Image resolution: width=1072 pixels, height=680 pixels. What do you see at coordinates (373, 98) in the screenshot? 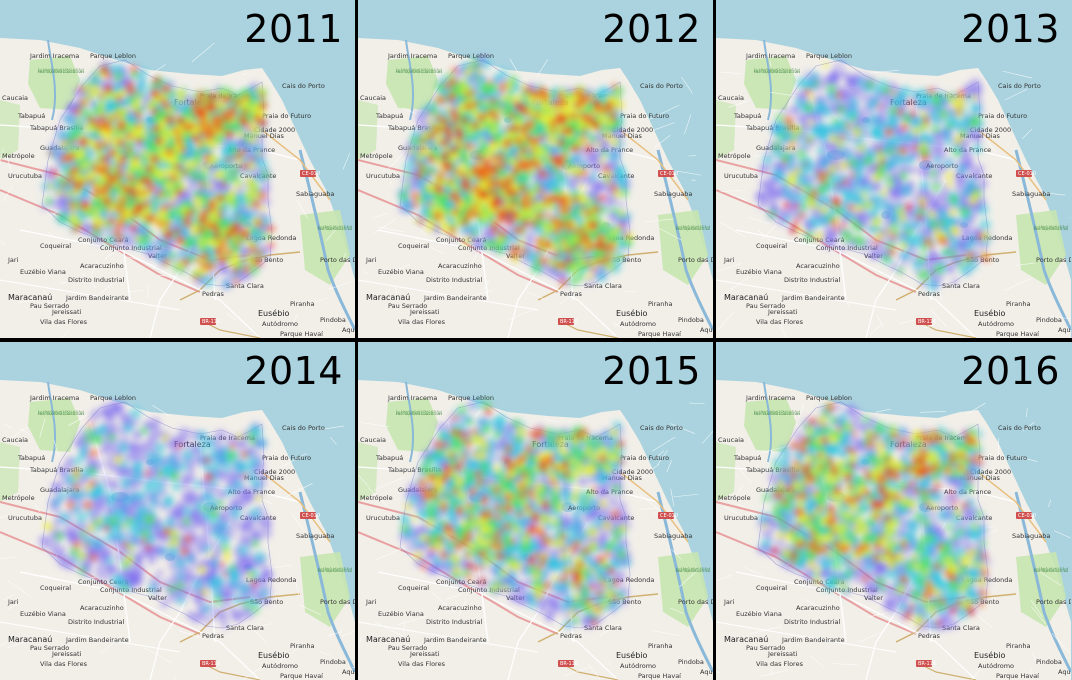
I see `map-label-caucaia: Caucaia` at bounding box center [373, 98].